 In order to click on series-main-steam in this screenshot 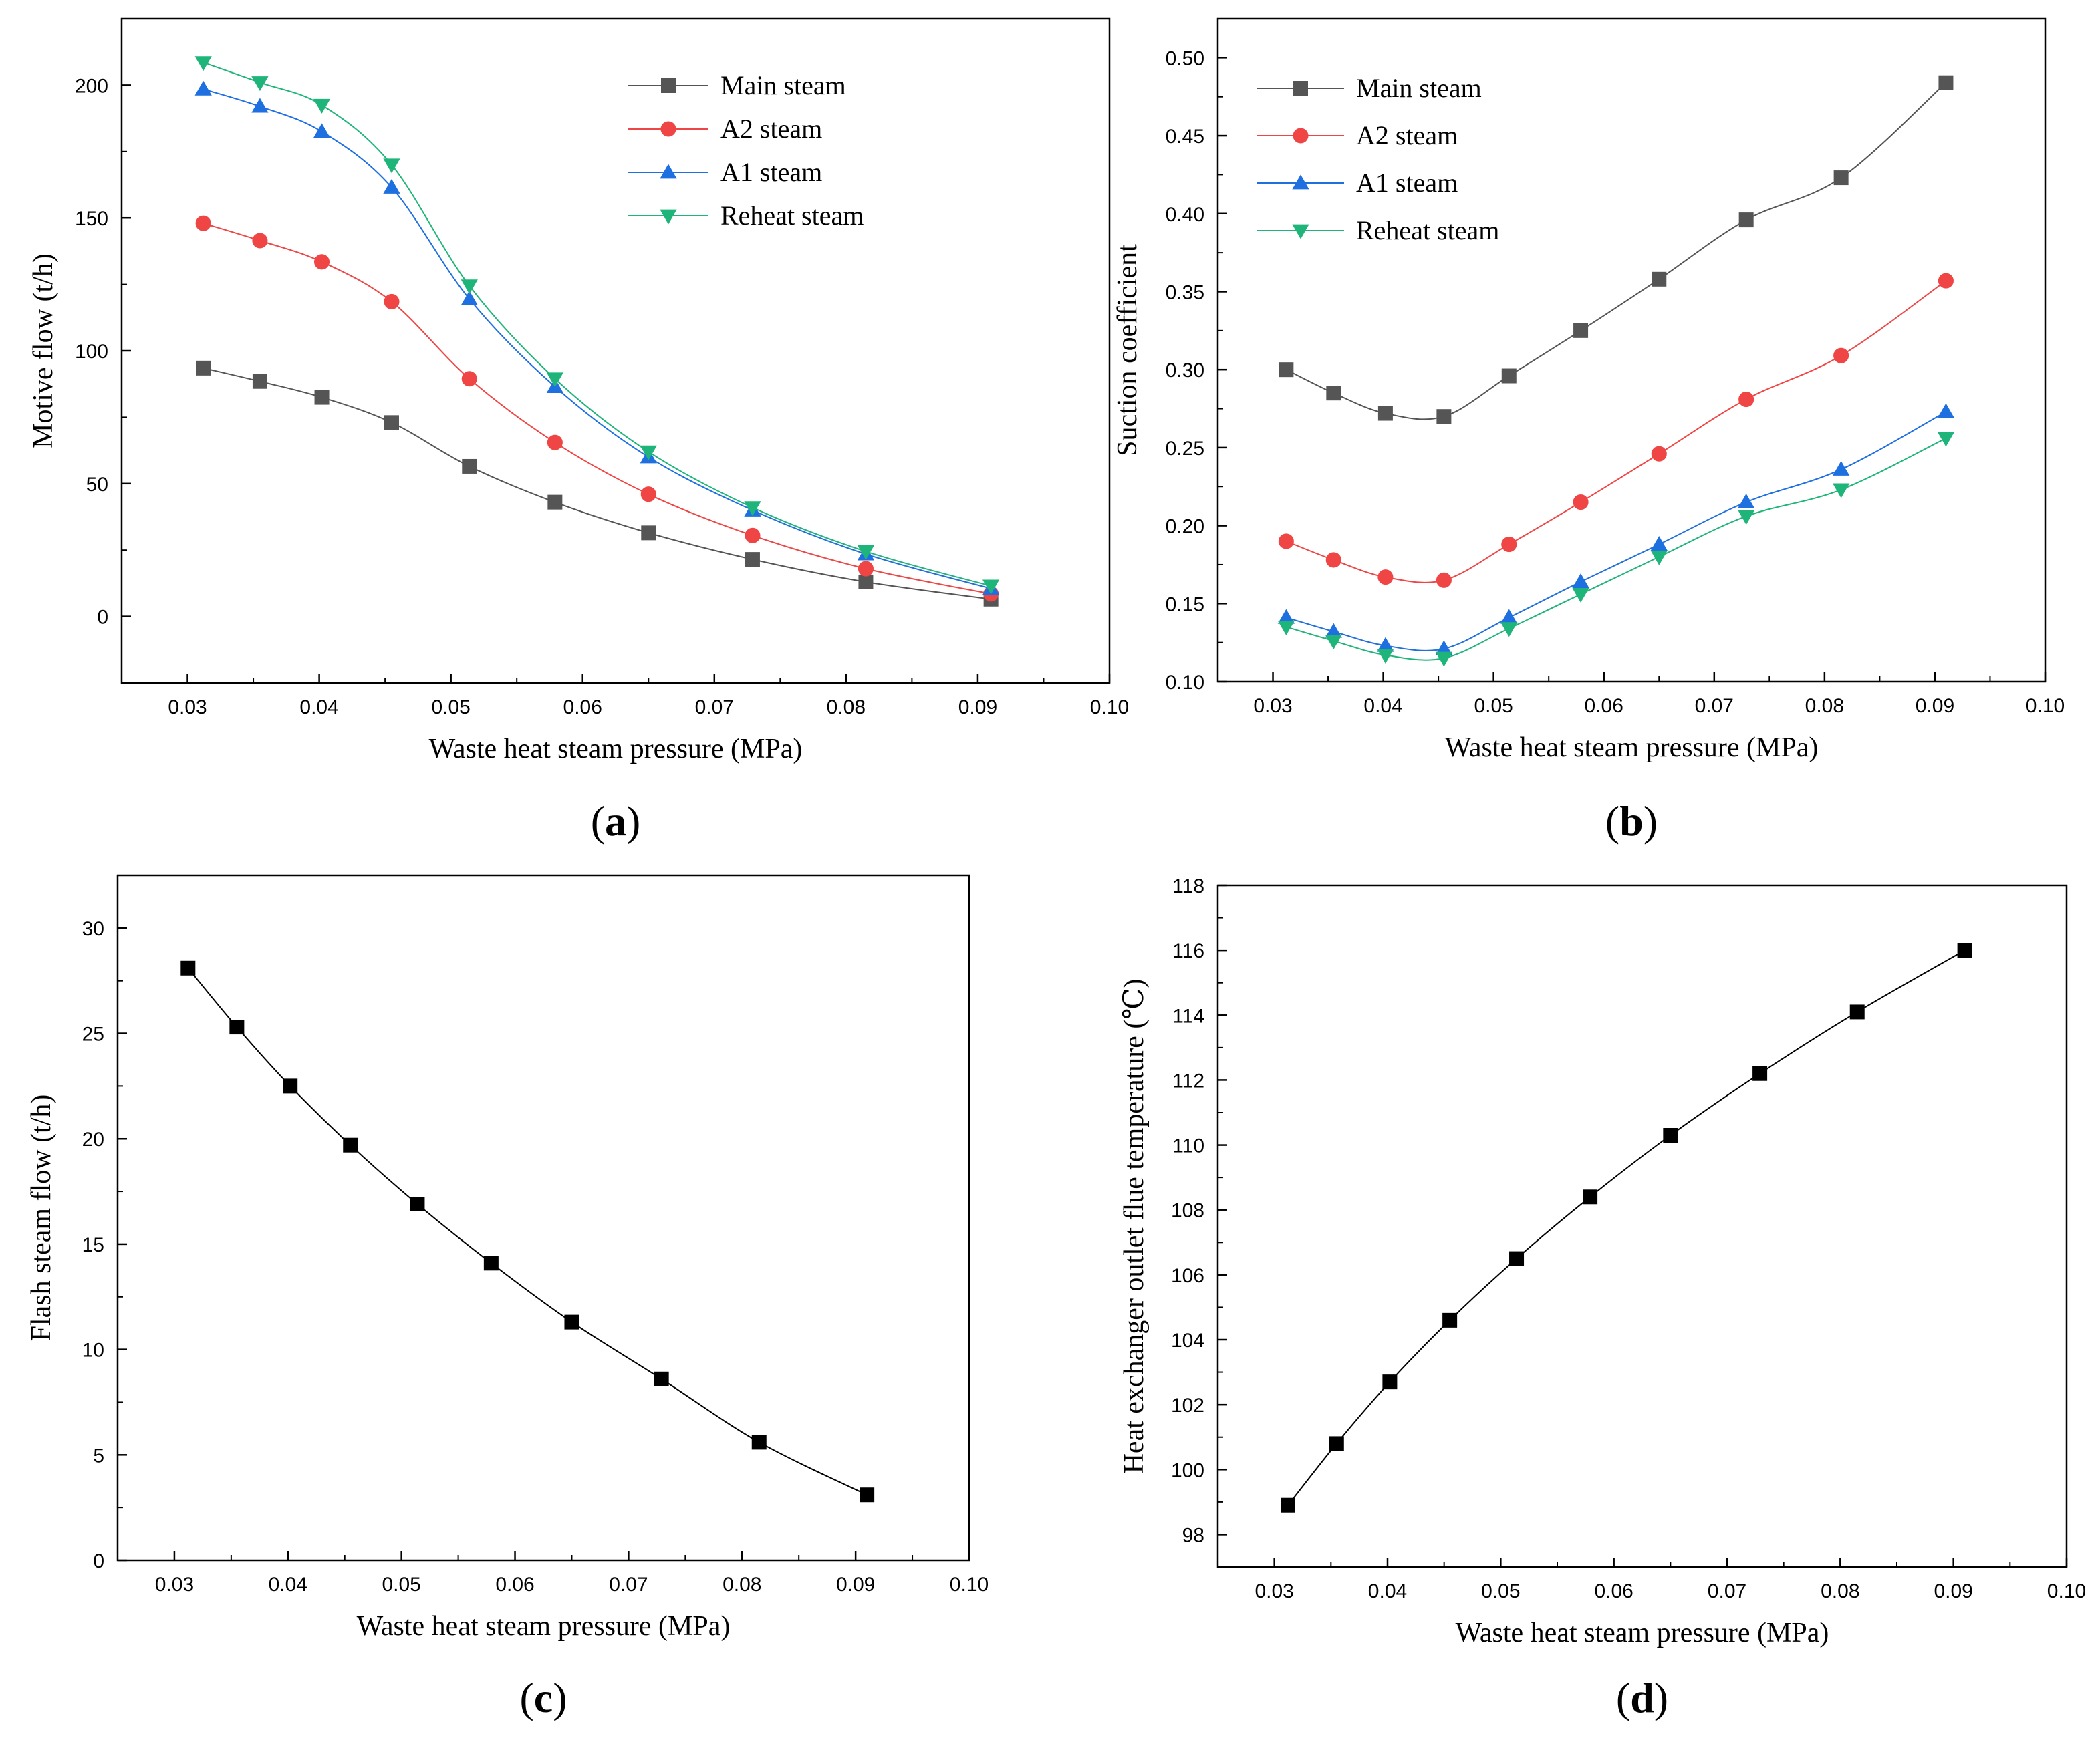, I will do `click(597, 483)`.